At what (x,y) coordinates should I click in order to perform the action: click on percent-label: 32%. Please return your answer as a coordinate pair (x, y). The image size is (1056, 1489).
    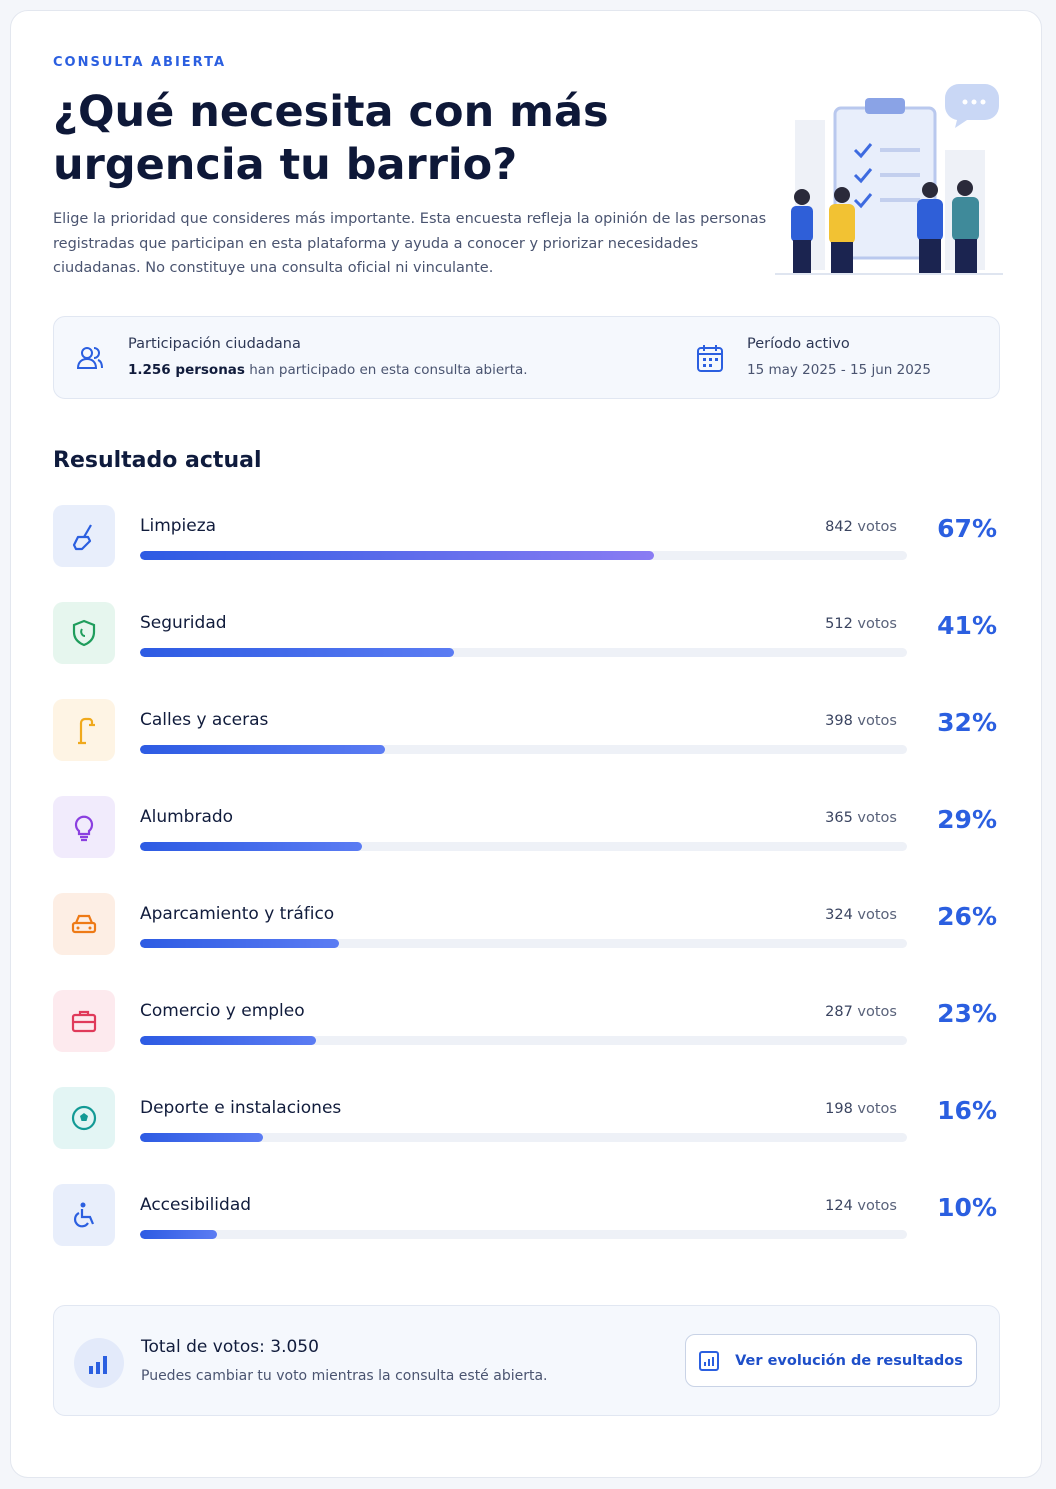
    Looking at the image, I should click on (967, 722).